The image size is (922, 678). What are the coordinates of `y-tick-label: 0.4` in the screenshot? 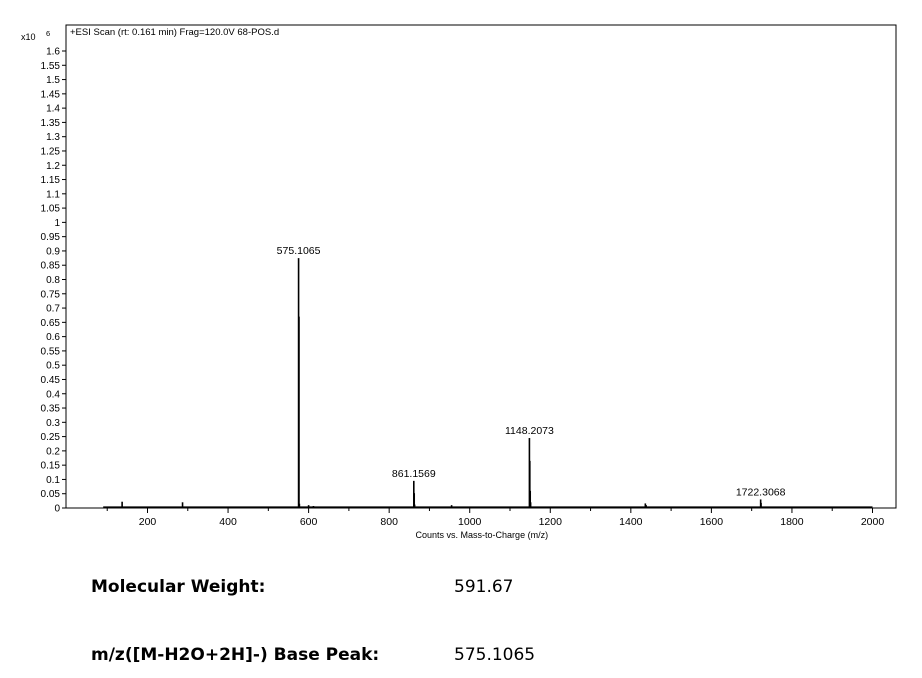 It's located at (53, 394).